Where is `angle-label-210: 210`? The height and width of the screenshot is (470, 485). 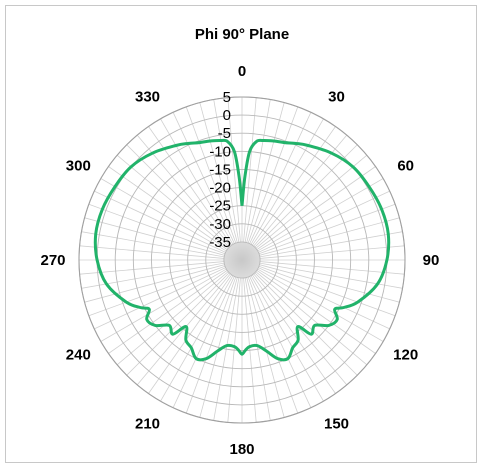
angle-label-210: 210 is located at coordinates (147, 424).